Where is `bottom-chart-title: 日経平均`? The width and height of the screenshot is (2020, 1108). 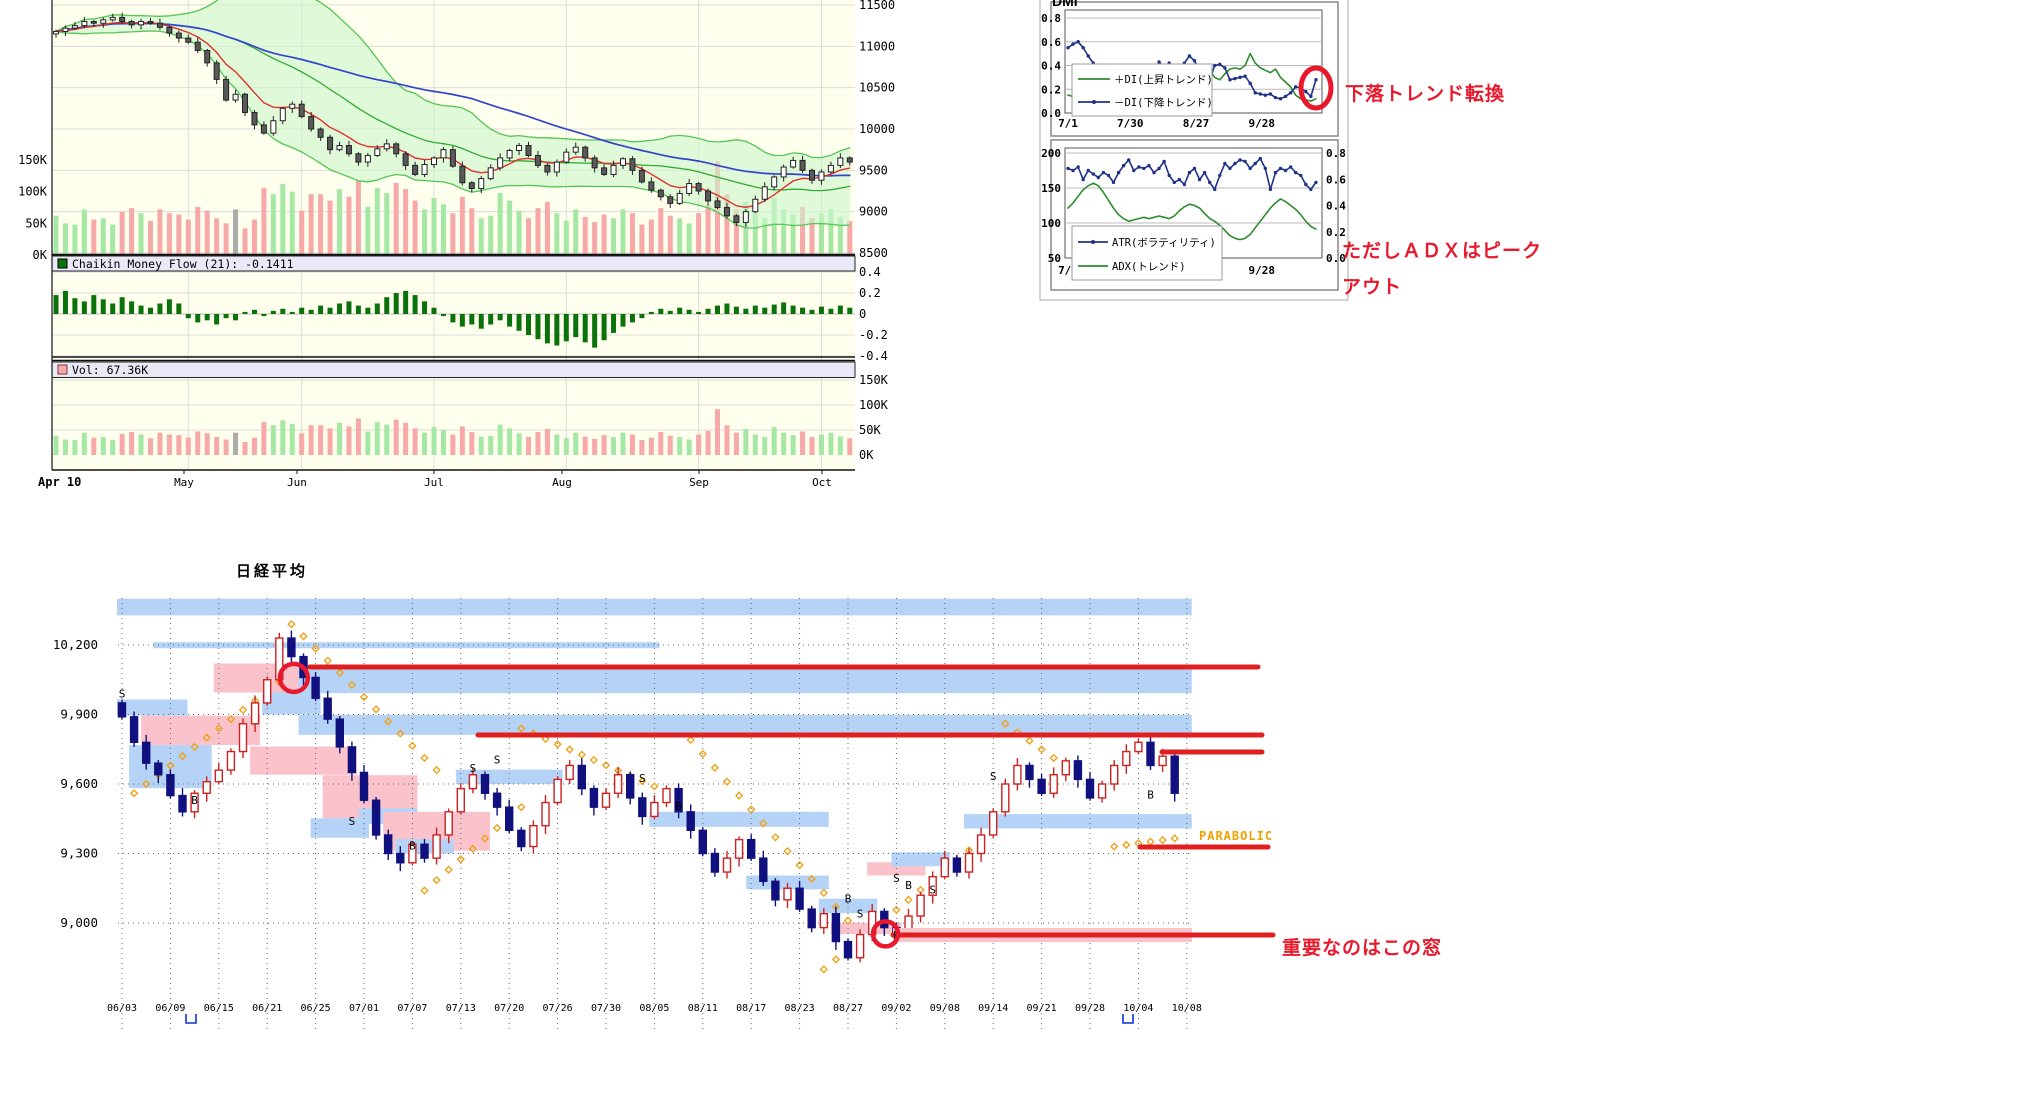 bottom-chart-title: 日経平均 is located at coordinates (272, 571).